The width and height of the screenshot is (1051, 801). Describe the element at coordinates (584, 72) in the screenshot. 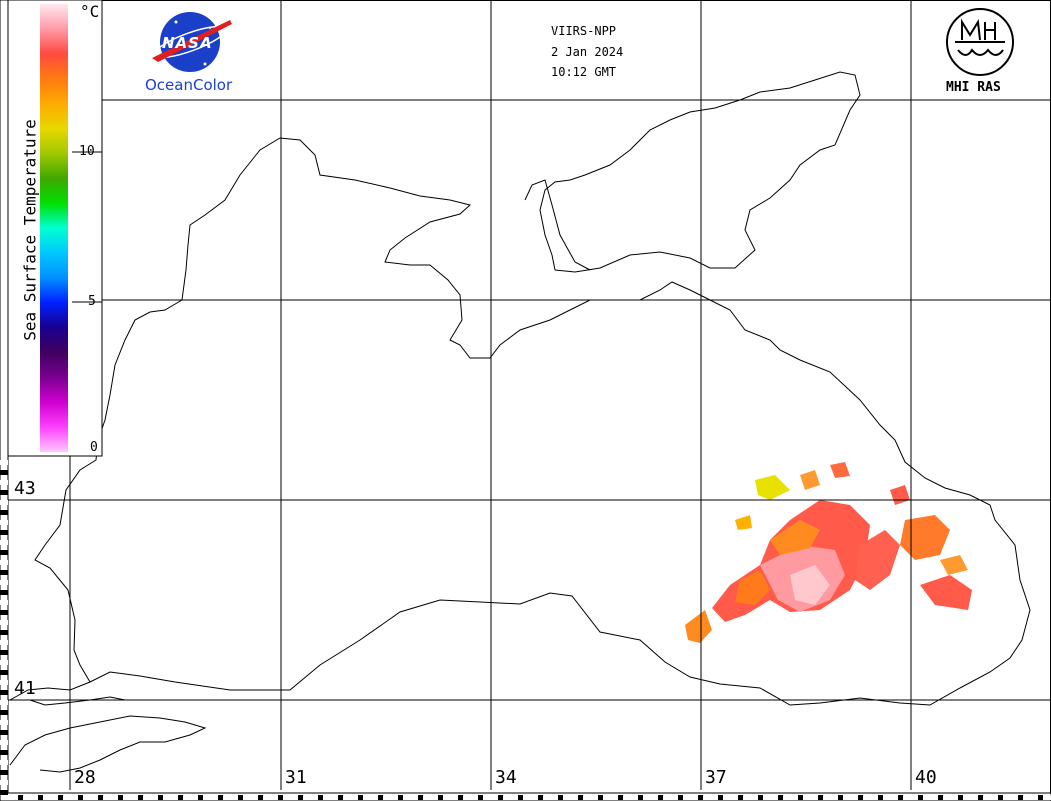

I see `time-label: 10:12 GMT` at that location.